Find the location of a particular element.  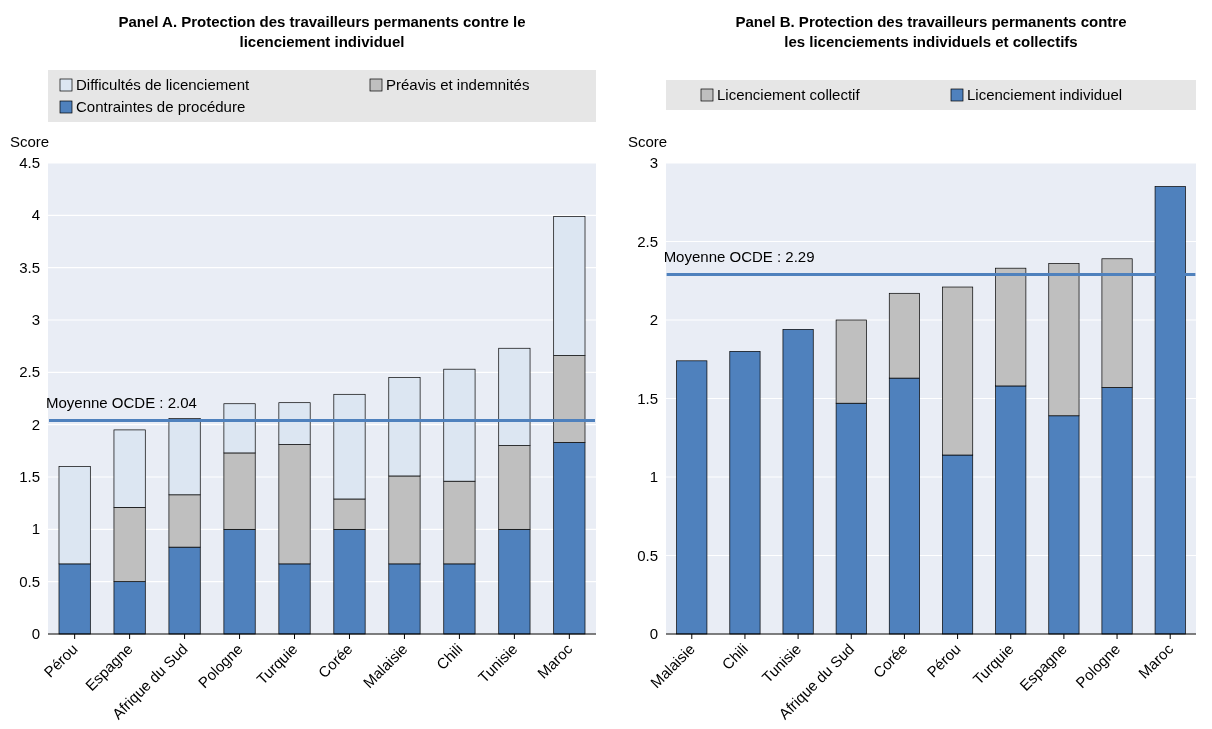

chart-title: Panel A. Protection des travailleurs permanents contre le licenciement individuel is located at coordinates (322, 31).